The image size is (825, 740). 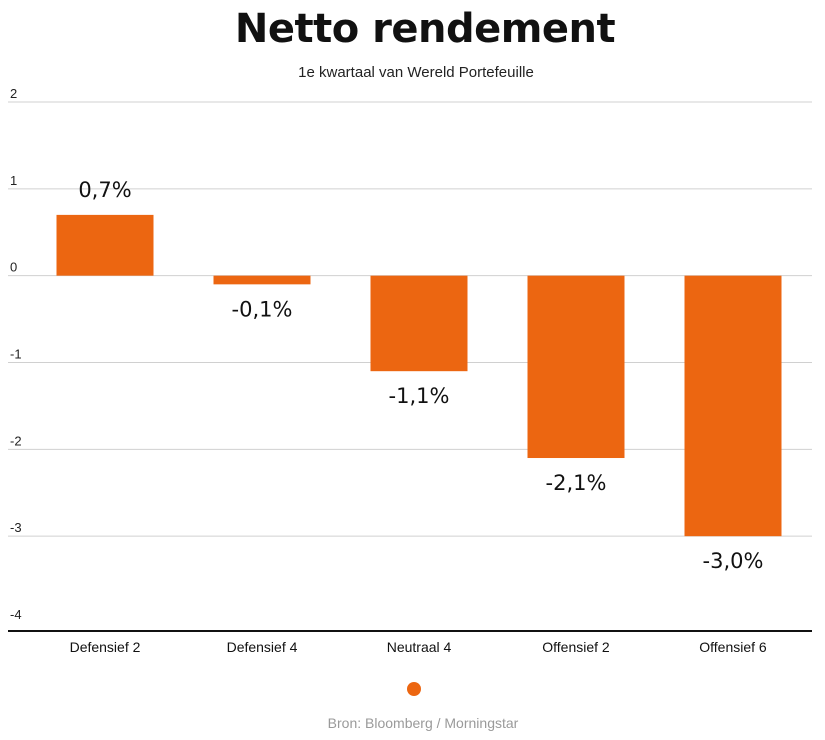 What do you see at coordinates (414, 689) in the screenshot?
I see `legend-marker` at bounding box center [414, 689].